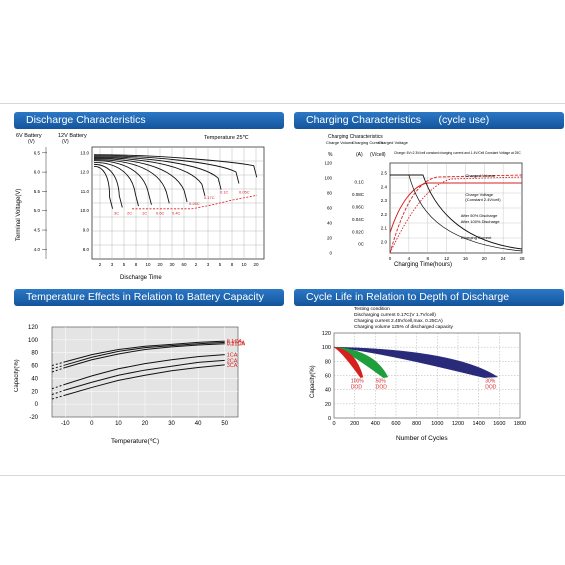  I want to click on charging-title: Charging Characteristics, so click(363, 120).